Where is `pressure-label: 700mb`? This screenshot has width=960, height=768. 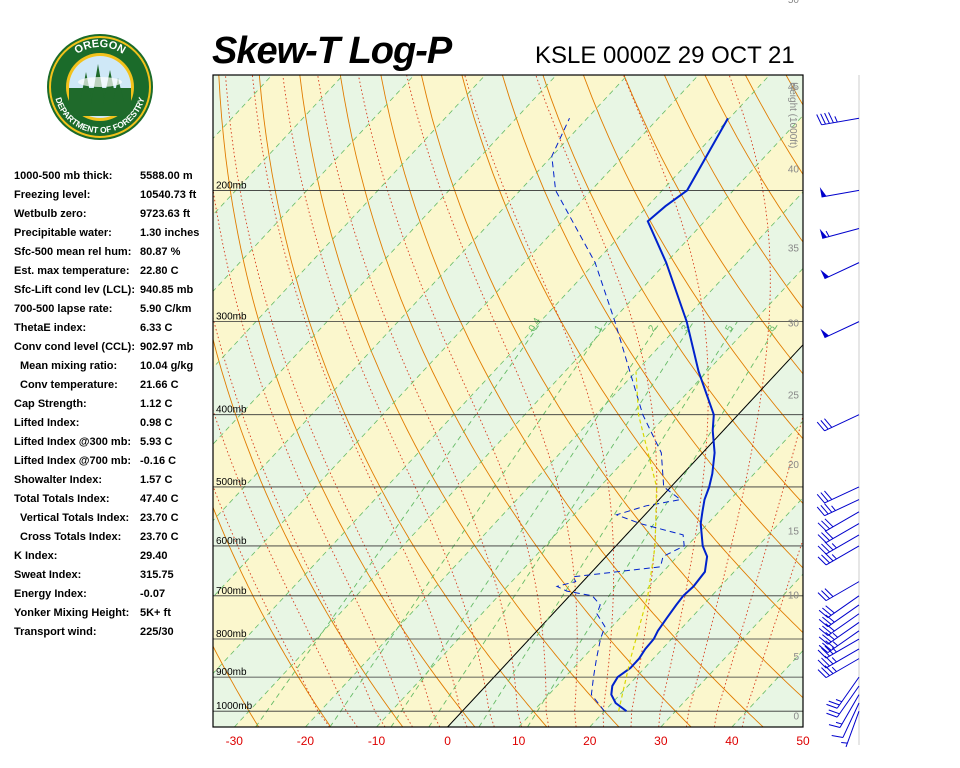 pressure-label: 700mb is located at coordinates (231, 591).